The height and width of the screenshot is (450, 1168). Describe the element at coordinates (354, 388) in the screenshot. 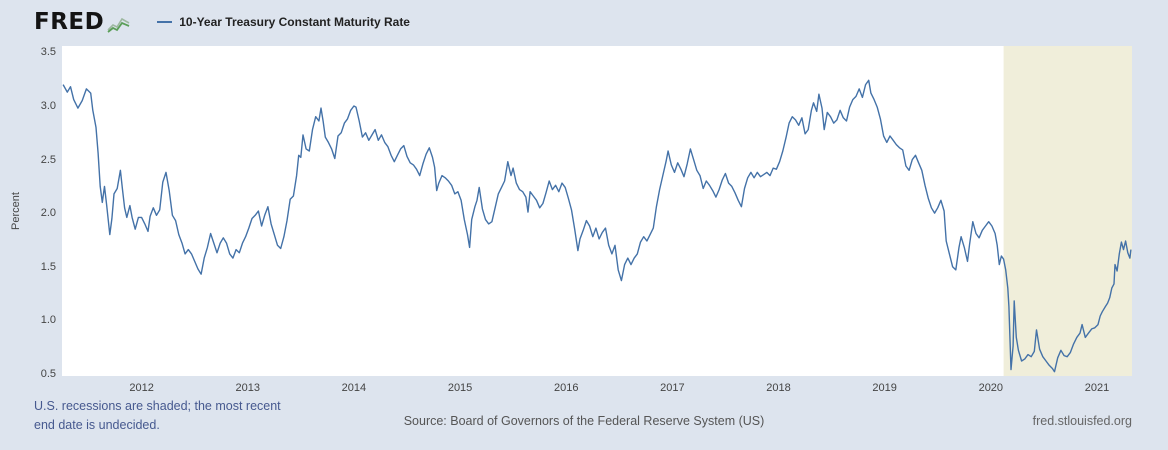

I see `x-tick-label: 2014` at that location.